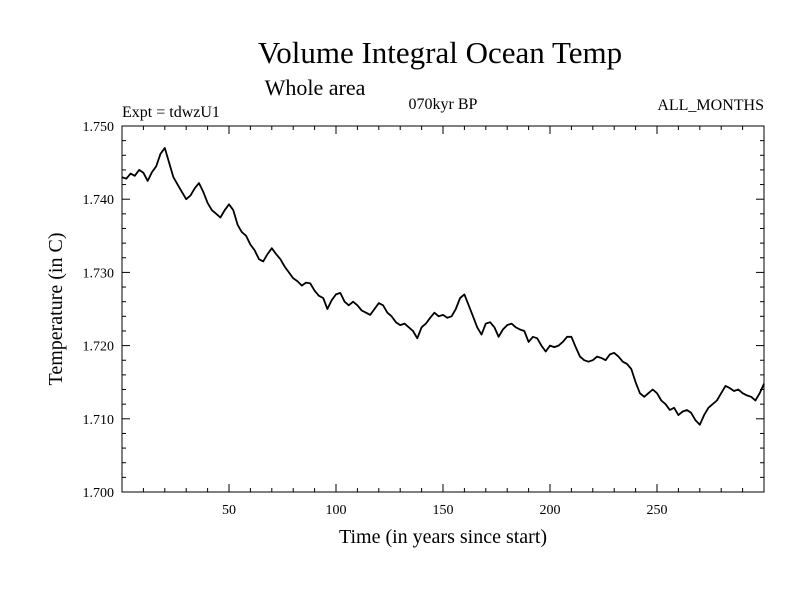 This screenshot has height=600, width=800. What do you see at coordinates (99, 493) in the screenshot?
I see `y-tick-label-1.700: 1.700` at bounding box center [99, 493].